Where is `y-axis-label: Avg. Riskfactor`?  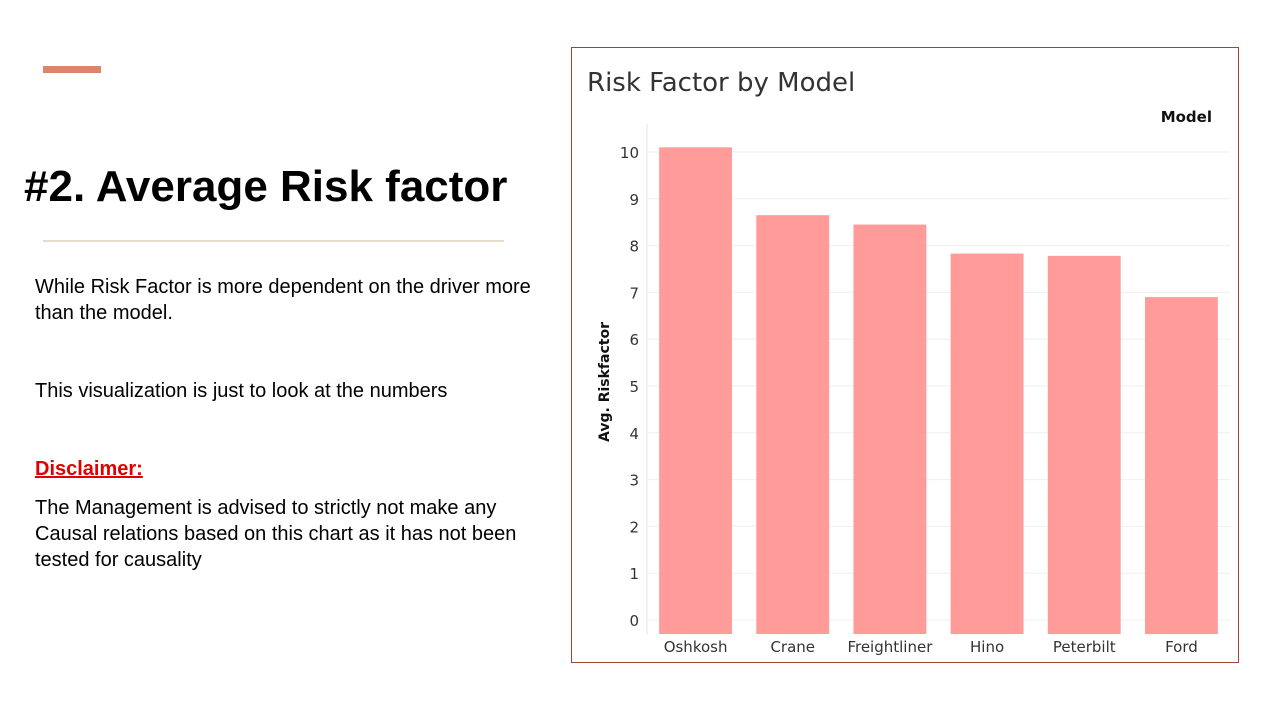
y-axis-label: Avg. Riskfactor is located at coordinates (605, 382).